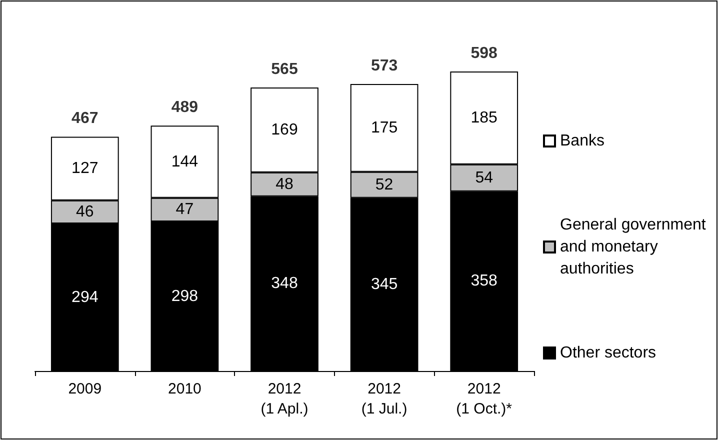 The image size is (719, 441). What do you see at coordinates (484, 177) in the screenshot?
I see `data-label: 54` at bounding box center [484, 177].